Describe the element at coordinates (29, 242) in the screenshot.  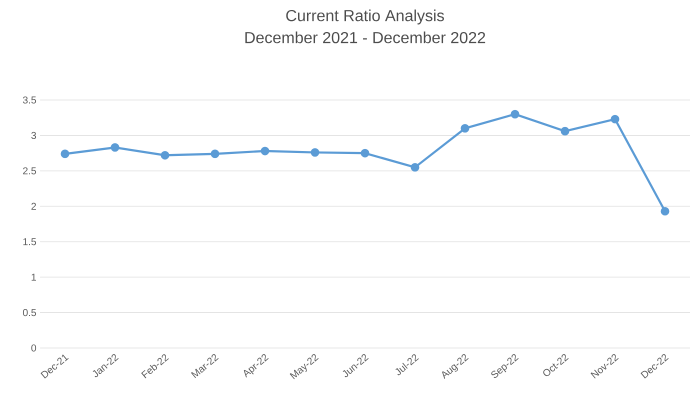
I see `y-tick-label: 1.5` at that location.